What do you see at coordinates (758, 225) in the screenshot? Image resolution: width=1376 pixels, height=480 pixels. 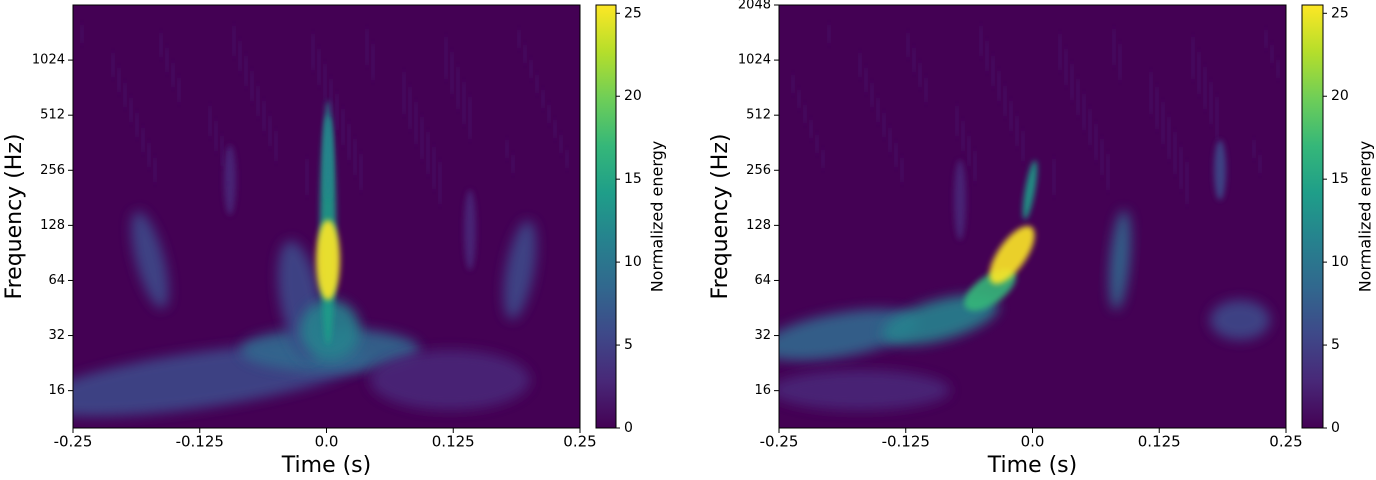 I see `y-tick-label: 128` at bounding box center [758, 225].